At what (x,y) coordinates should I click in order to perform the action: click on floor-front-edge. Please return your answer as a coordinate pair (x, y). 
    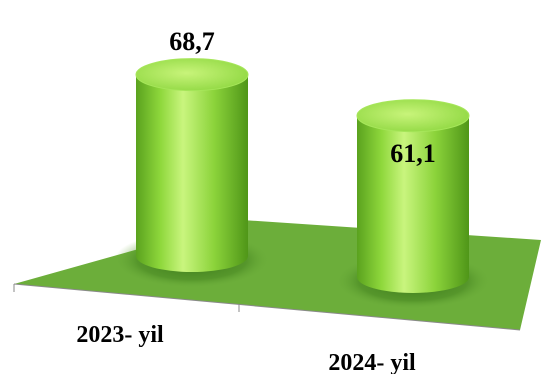
    Looking at the image, I should click on (267, 307).